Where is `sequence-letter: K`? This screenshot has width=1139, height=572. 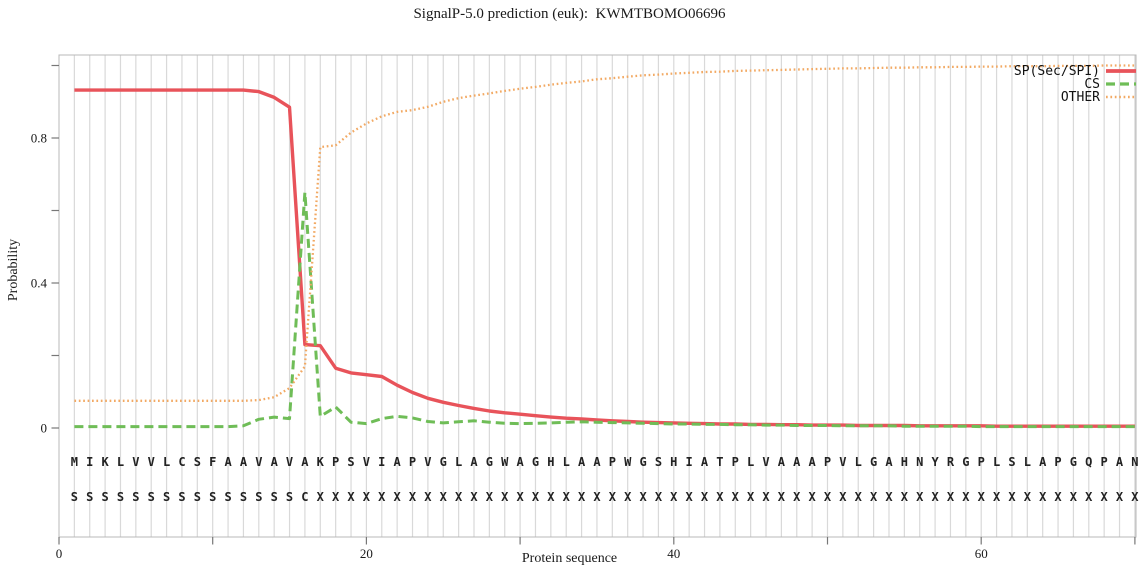 sequence-letter: K is located at coordinates (321, 462).